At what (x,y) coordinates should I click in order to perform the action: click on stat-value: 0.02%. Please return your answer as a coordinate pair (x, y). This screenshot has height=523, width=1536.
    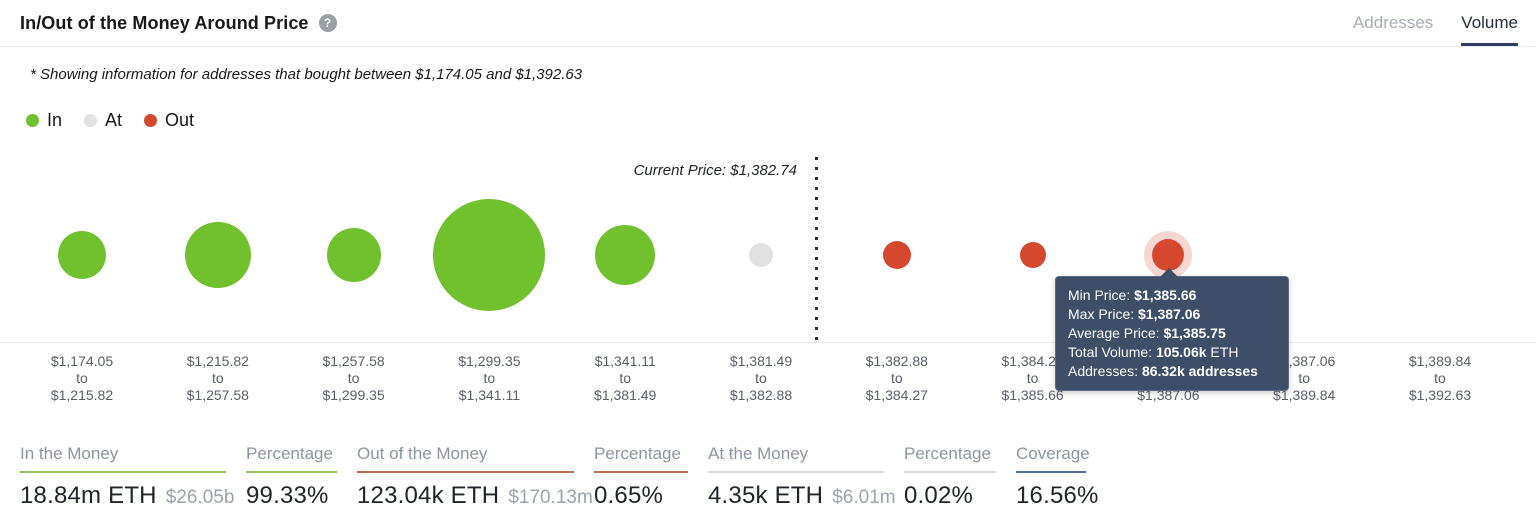
    Looking at the image, I should click on (939, 495).